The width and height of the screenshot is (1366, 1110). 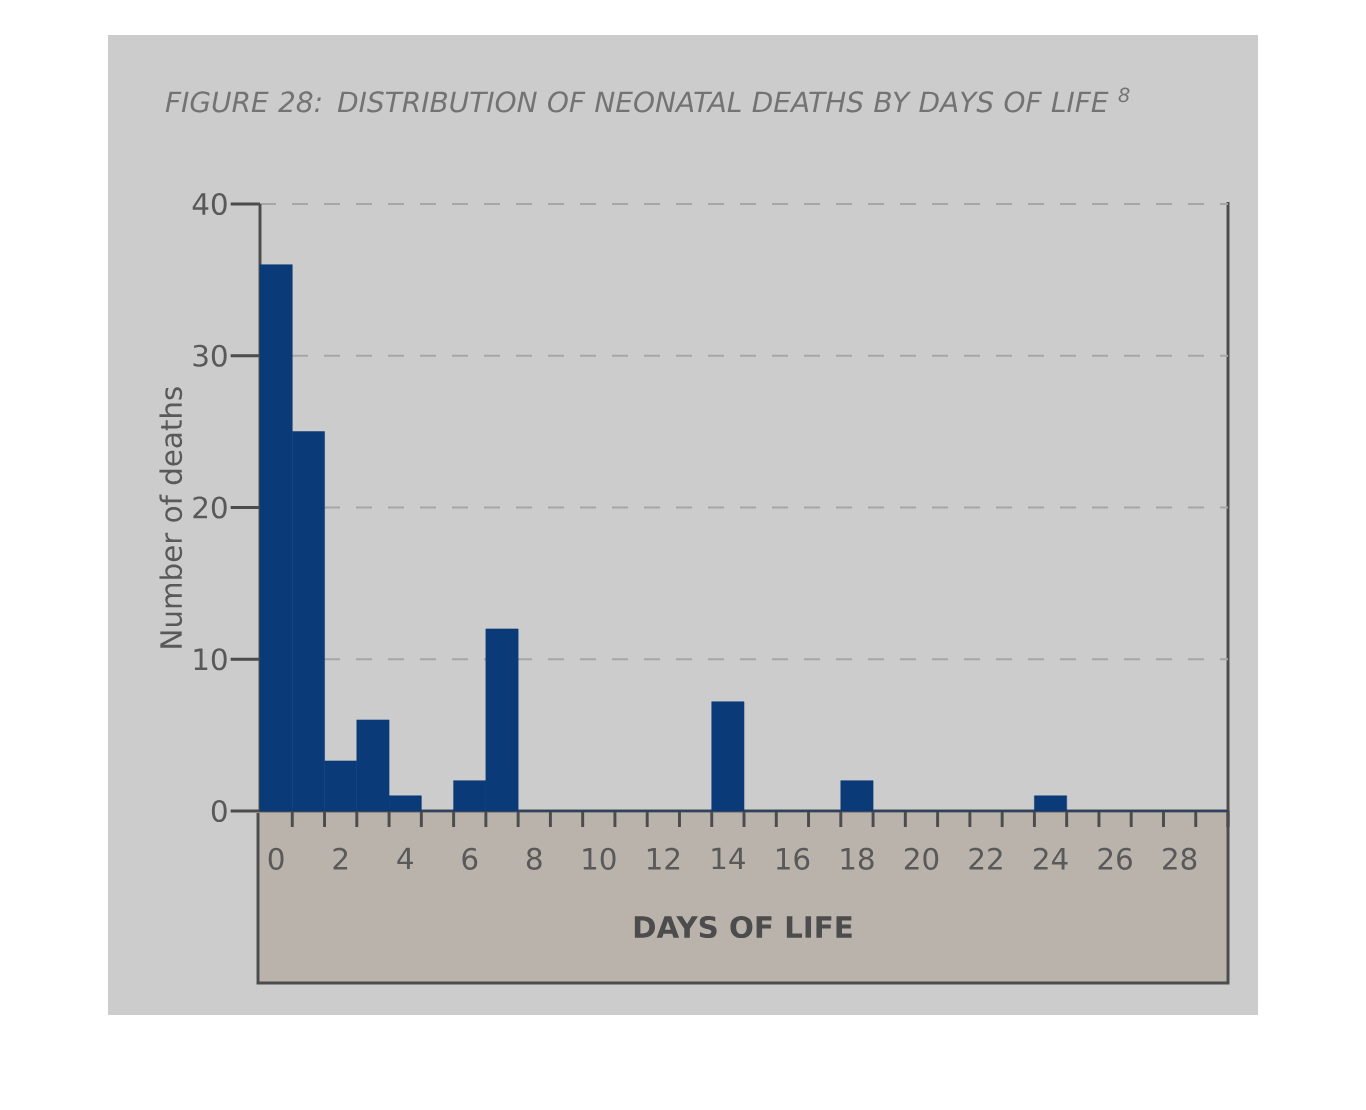 What do you see at coordinates (1180, 858) in the screenshot?
I see `x-tick-label: 28` at bounding box center [1180, 858].